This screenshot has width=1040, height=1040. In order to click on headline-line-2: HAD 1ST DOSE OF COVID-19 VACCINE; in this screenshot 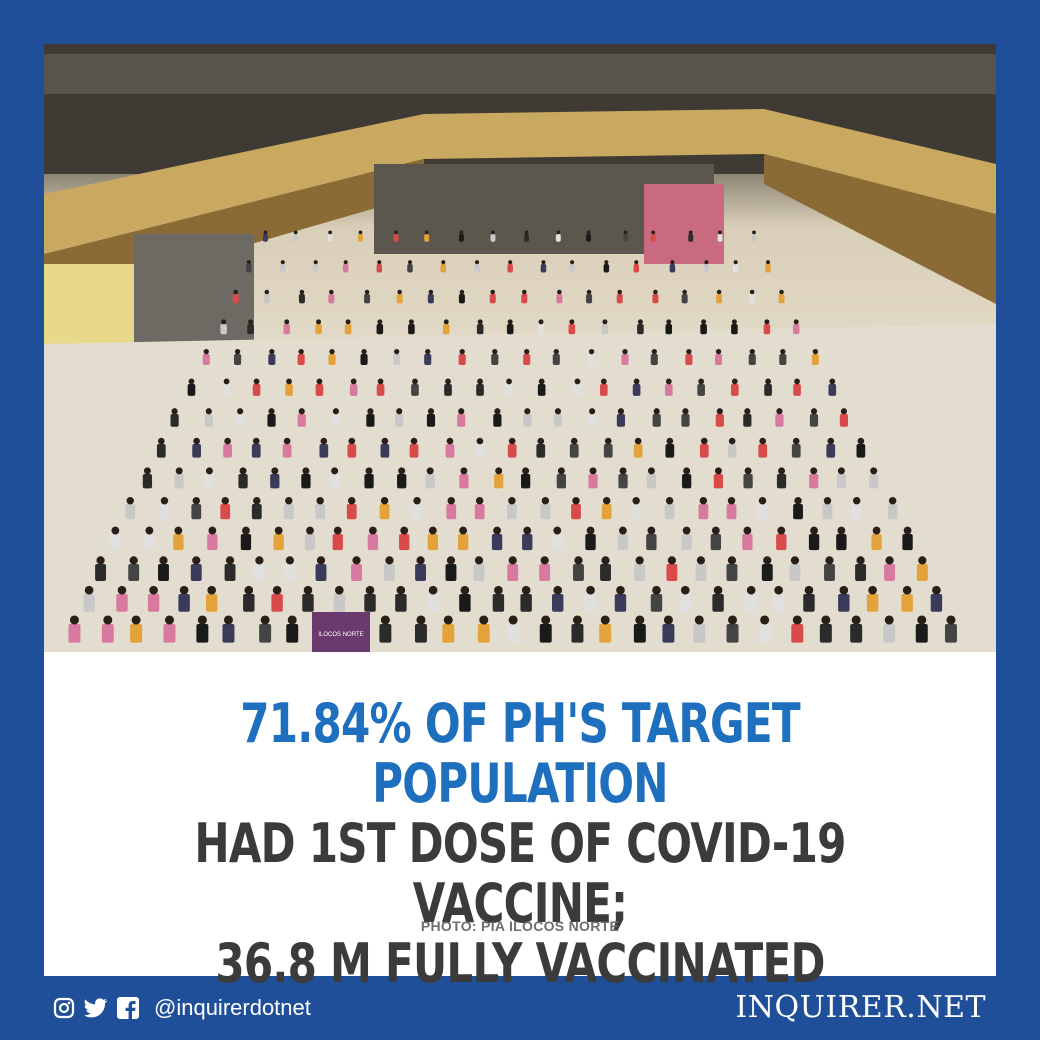, I will do `click(520, 873)`.